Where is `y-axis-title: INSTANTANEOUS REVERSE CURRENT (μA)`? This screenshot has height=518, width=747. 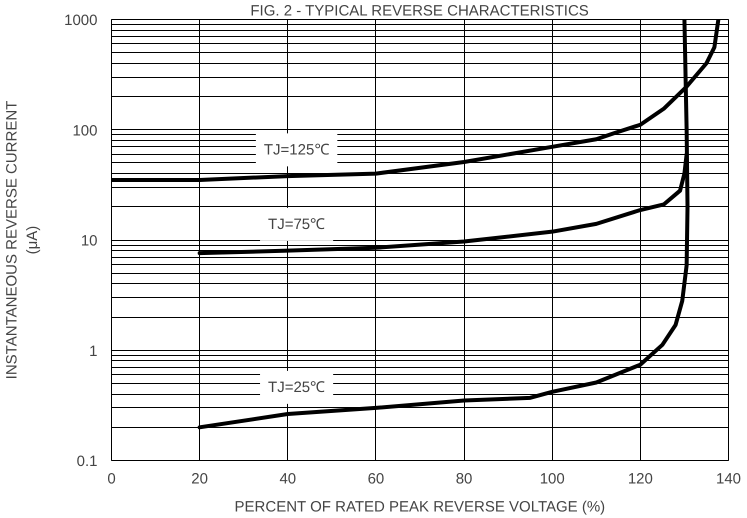 y-axis-title: INSTANTANEOUS REVERSE CURRENT (μA) is located at coordinates (23, 240).